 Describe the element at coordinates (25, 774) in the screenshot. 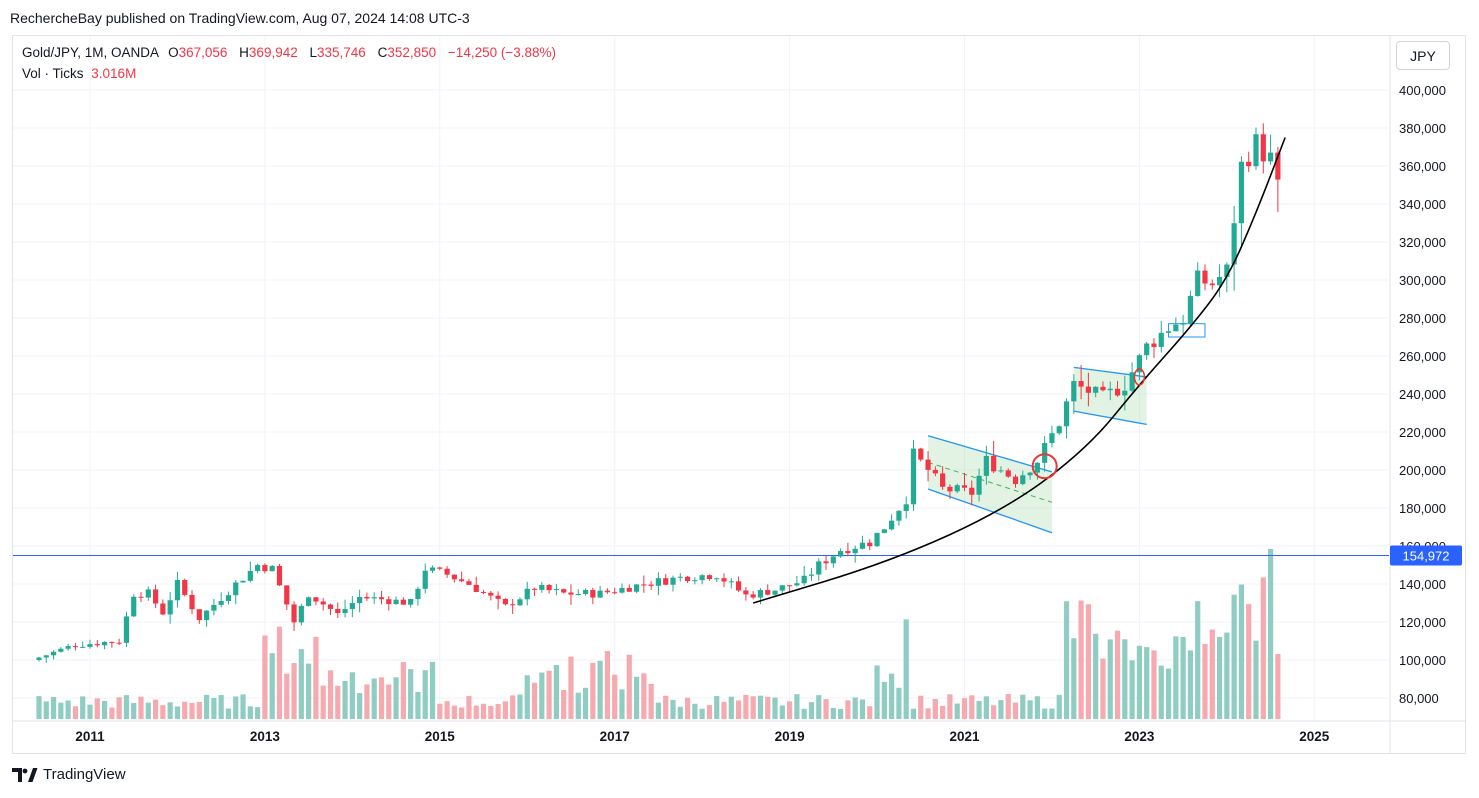

I see `tradingview-logo-icon` at that location.